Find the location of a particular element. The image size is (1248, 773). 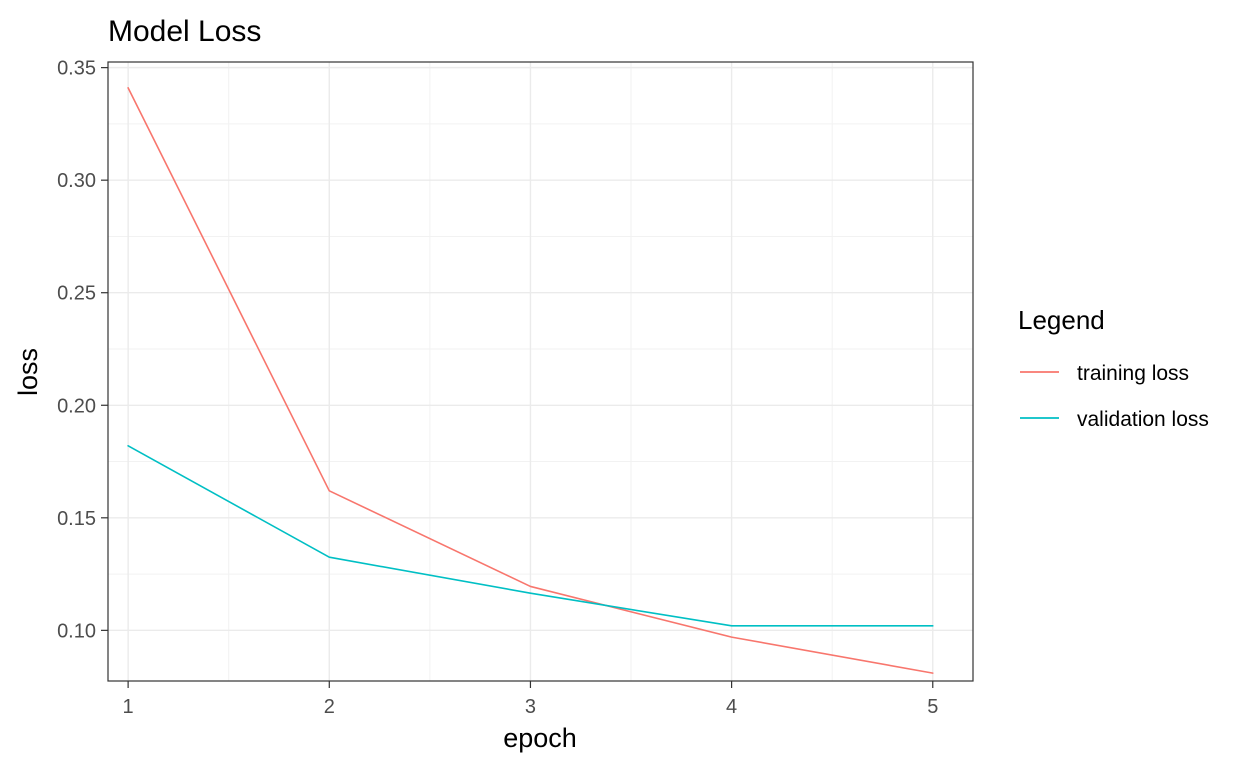

legend: Legend training loss validation loss is located at coordinates (1113, 368).